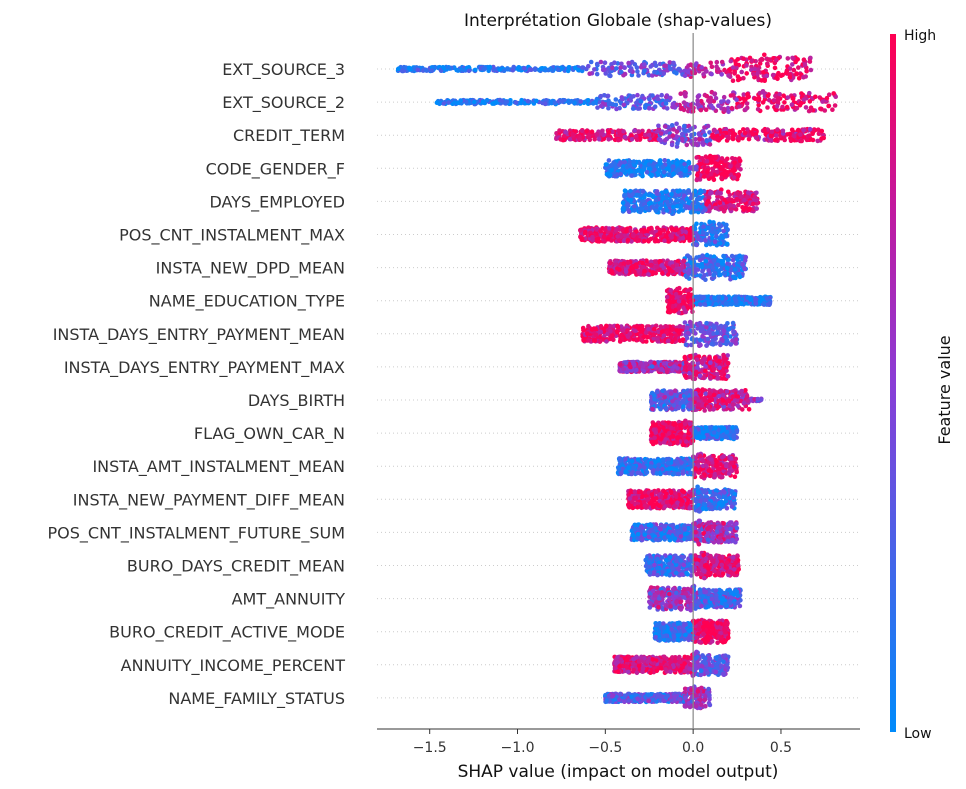  What do you see at coordinates (546, 135) in the screenshot?
I see `feature-row: CREDIT_TERM` at bounding box center [546, 135].